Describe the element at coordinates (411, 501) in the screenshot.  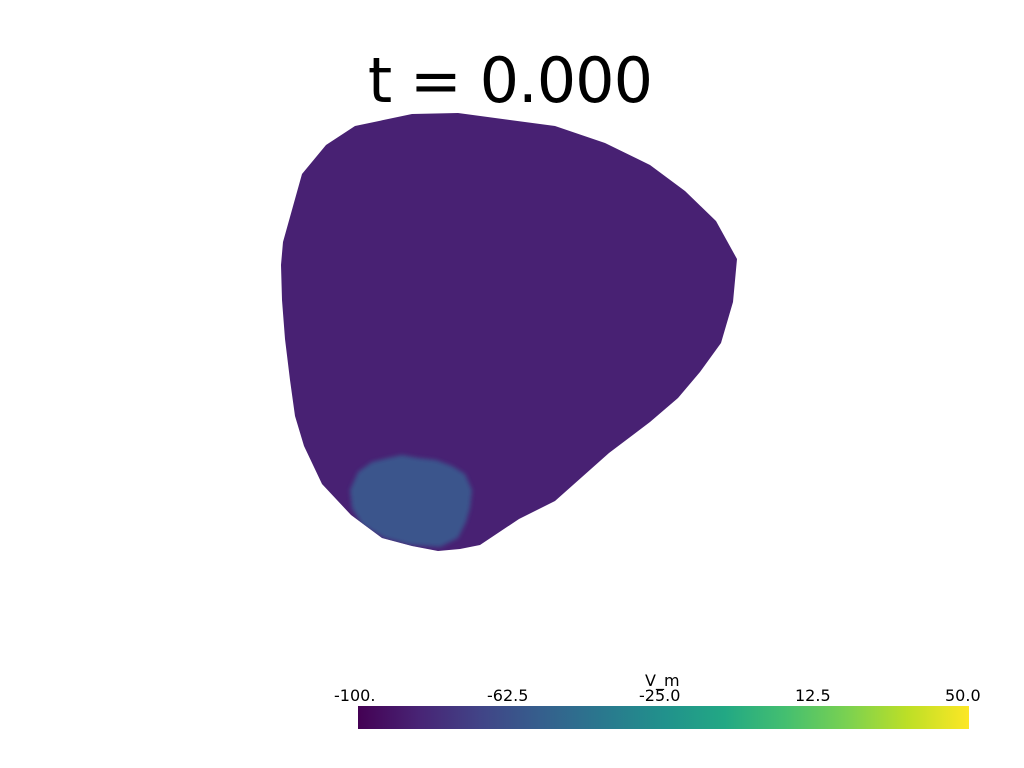
I see `stimulus-region` at that location.